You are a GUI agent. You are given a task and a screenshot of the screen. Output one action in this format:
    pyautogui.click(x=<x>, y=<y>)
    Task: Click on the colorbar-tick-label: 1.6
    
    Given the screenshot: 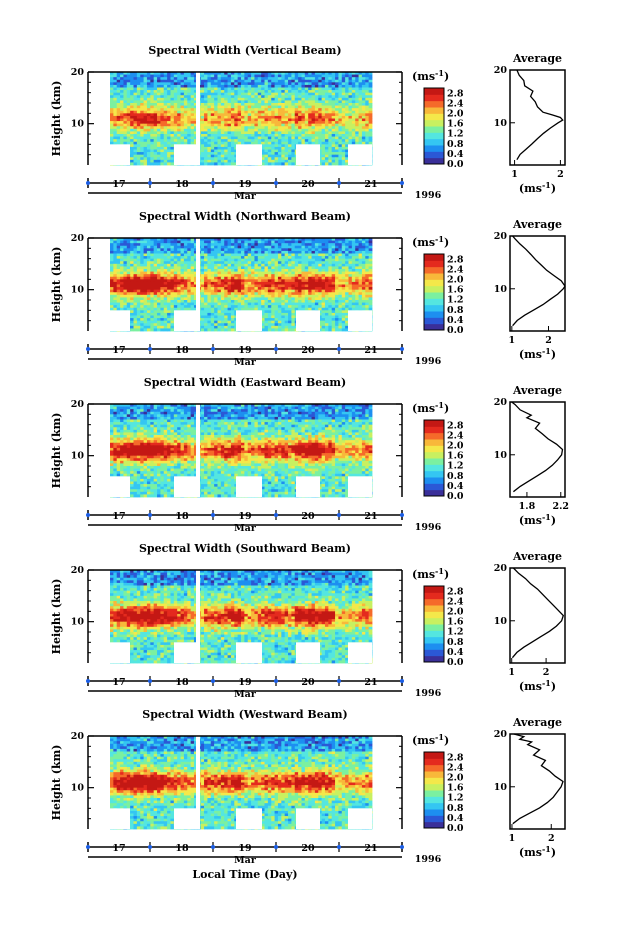 What is the action you would take?
    pyautogui.click(x=455, y=124)
    